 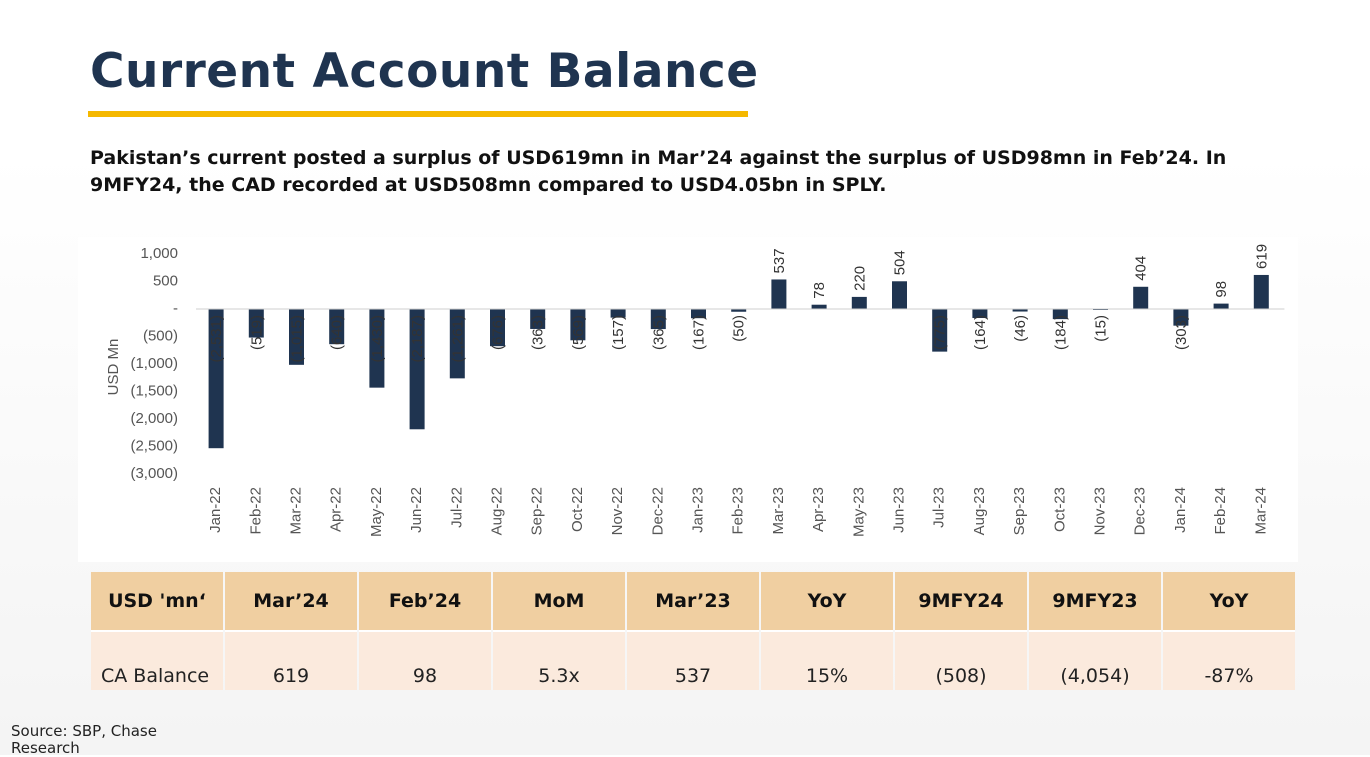 I want to click on table-cell-text: -87%, so click(x=1229, y=676).